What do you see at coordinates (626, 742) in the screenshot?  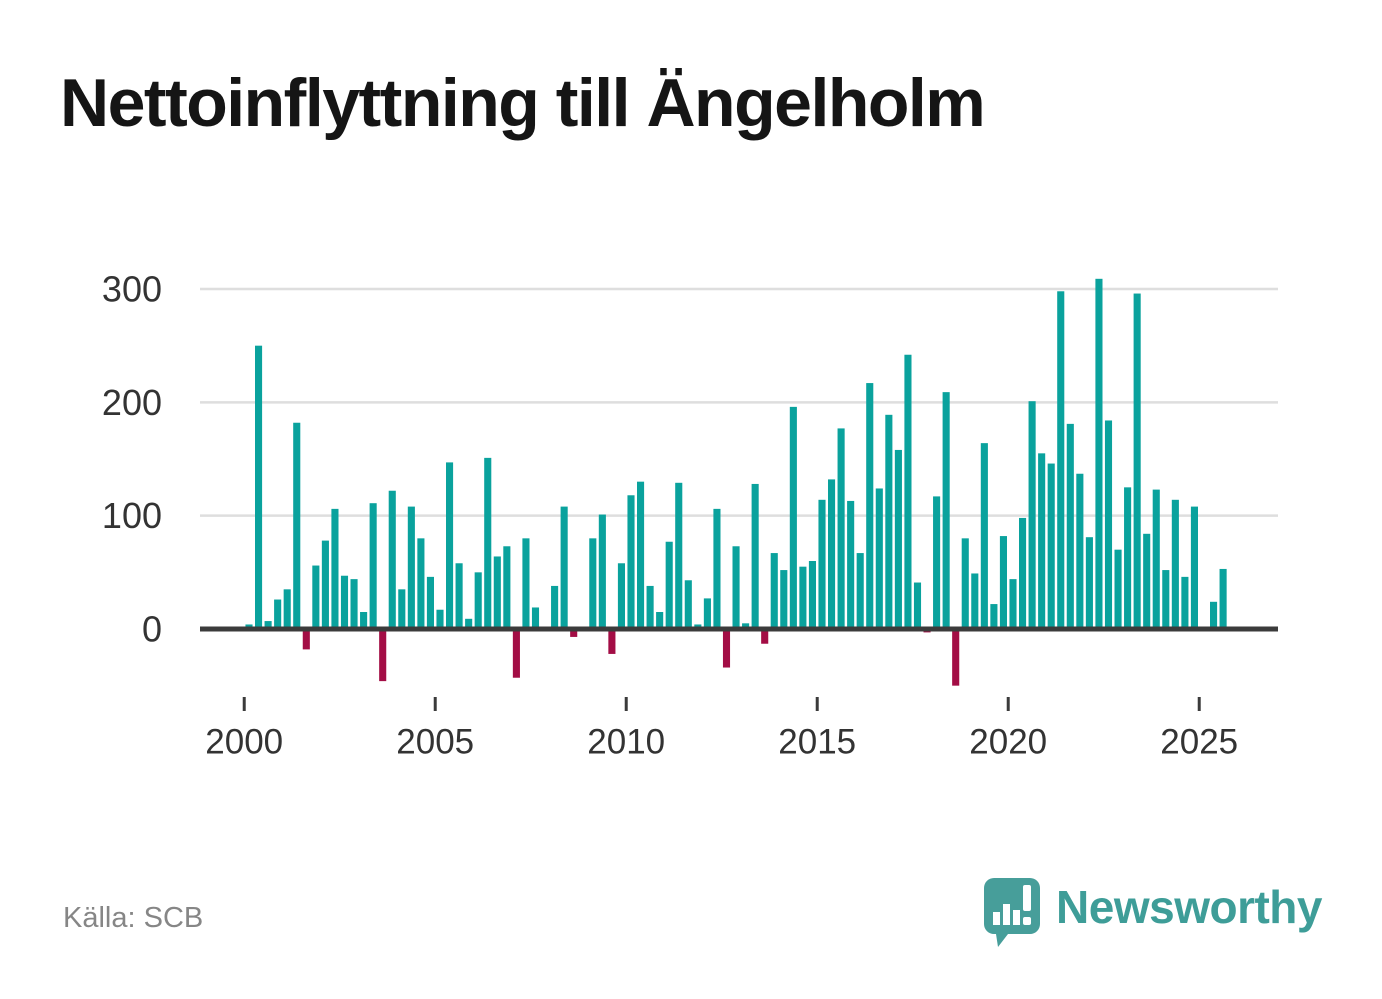 I see `x-tick-label: 2010` at bounding box center [626, 742].